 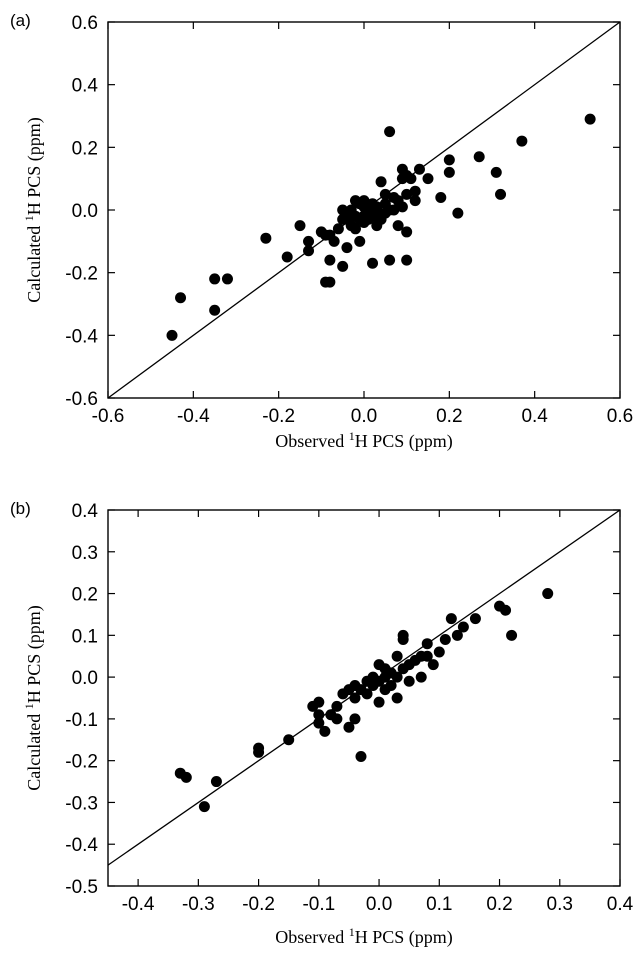 I want to click on x-tick-label: -0.1, so click(x=318, y=904).